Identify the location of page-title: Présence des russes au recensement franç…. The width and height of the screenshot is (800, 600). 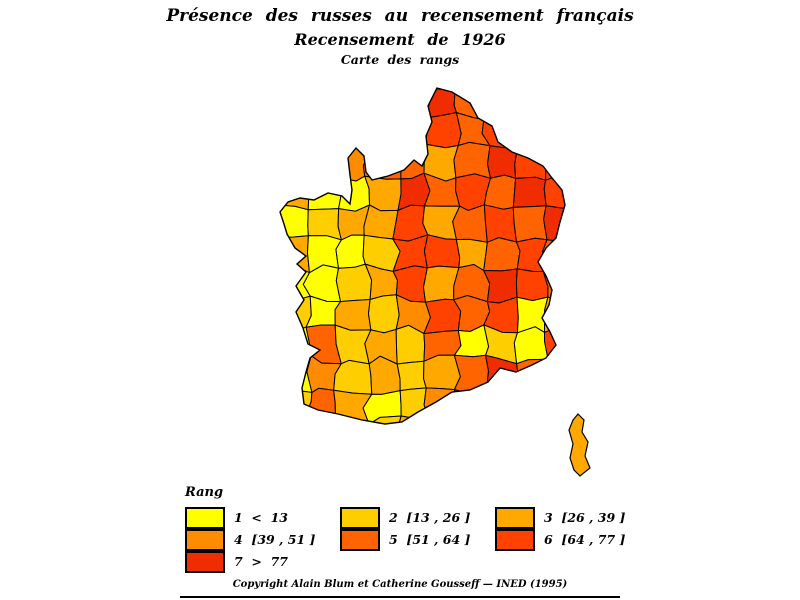
(400, 16).